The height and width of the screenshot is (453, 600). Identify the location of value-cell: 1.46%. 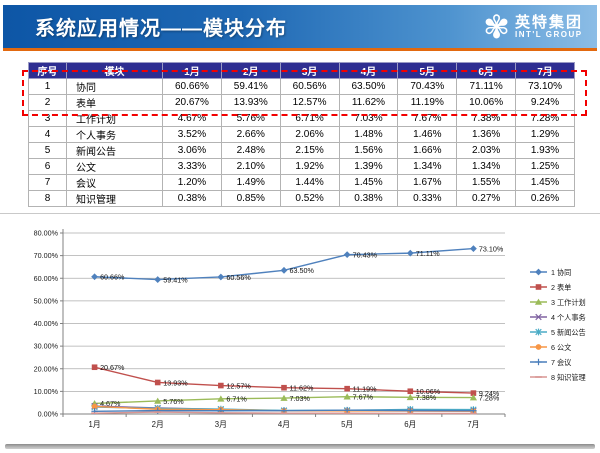
(427, 134).